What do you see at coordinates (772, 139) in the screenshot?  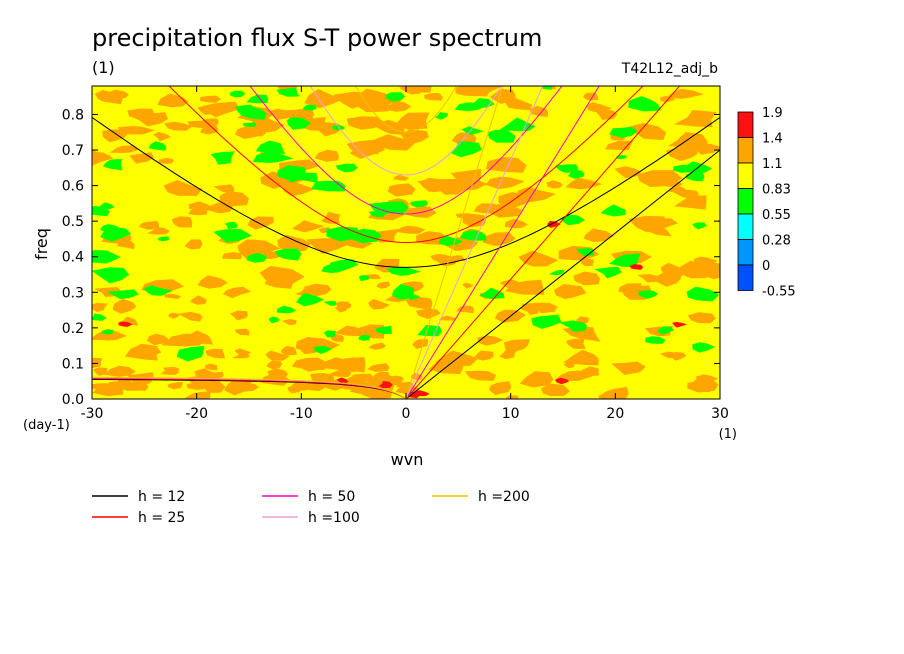 I see `colorbar-level-label: 1.4` at bounding box center [772, 139].